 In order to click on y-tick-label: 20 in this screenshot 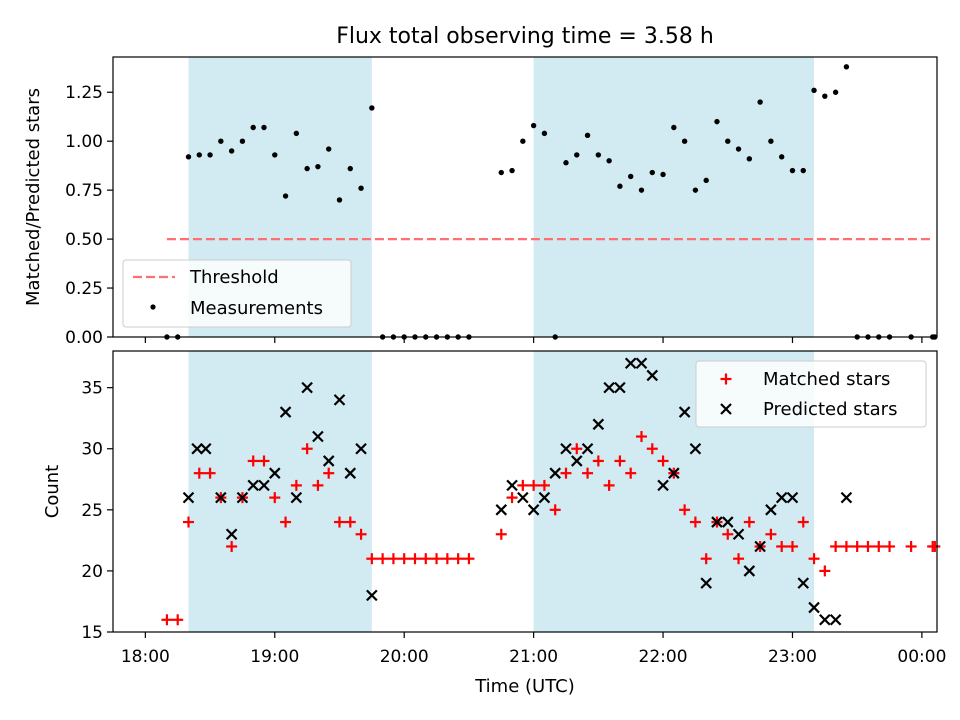, I will do `click(92, 572)`.